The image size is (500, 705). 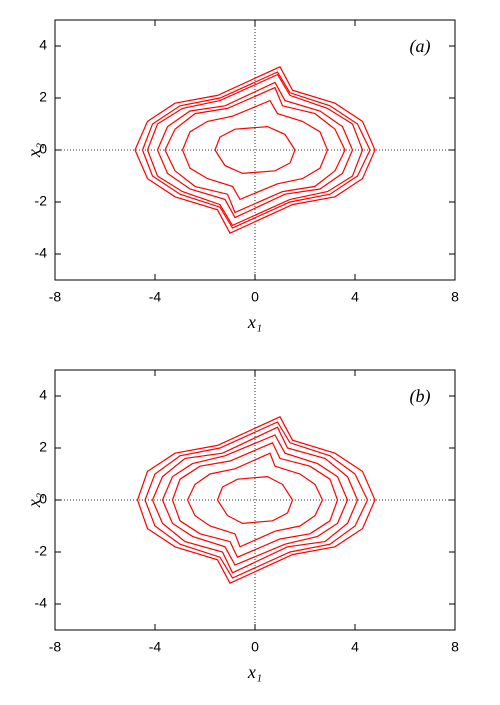 I want to click on annotation: (b), so click(x=420, y=396).